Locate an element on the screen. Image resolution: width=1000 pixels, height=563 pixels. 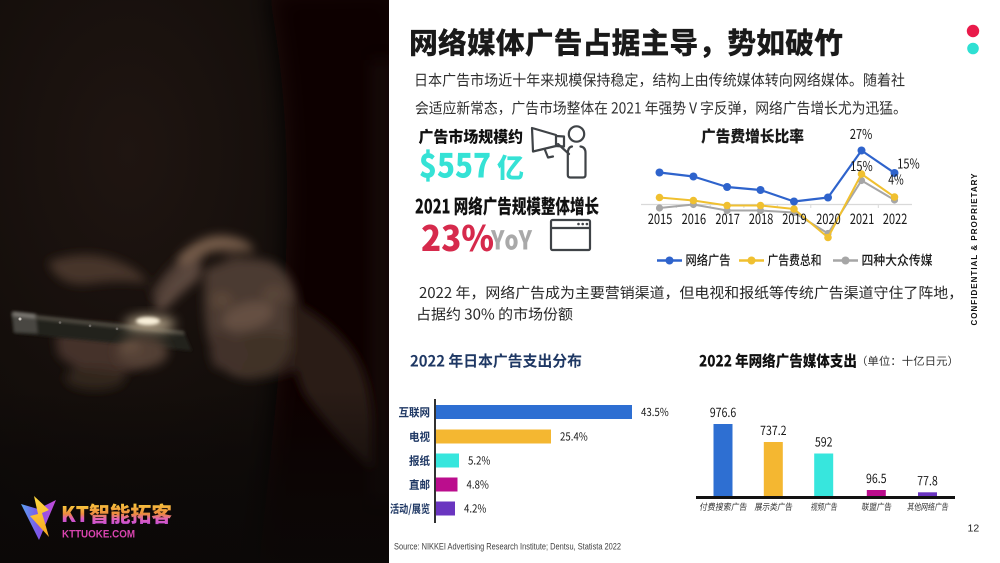
svg-text: CONFIDENTIAL & PROPRIETARY is located at coordinates (974, 248).